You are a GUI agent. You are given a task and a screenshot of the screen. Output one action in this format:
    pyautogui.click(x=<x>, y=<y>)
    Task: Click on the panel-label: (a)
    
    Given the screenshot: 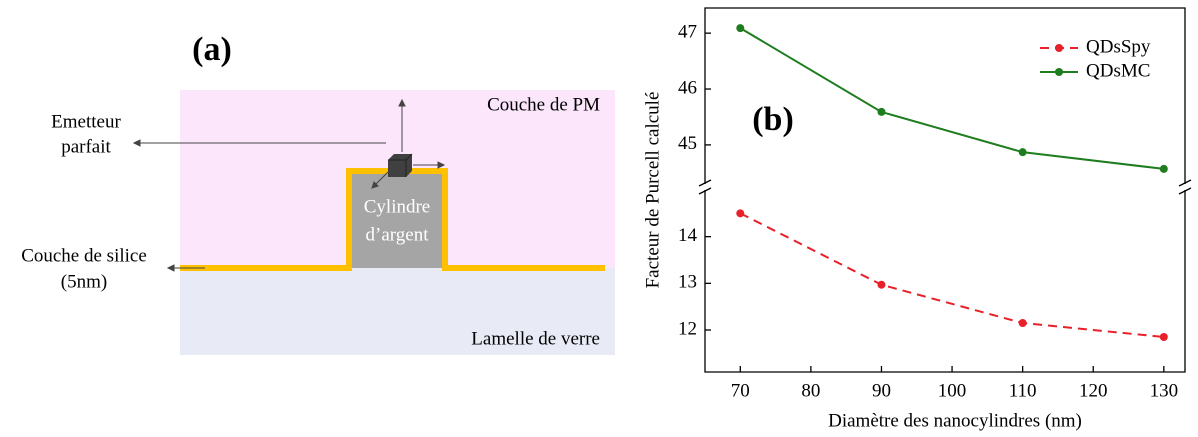 What is the action you would take?
    pyautogui.click(x=212, y=49)
    